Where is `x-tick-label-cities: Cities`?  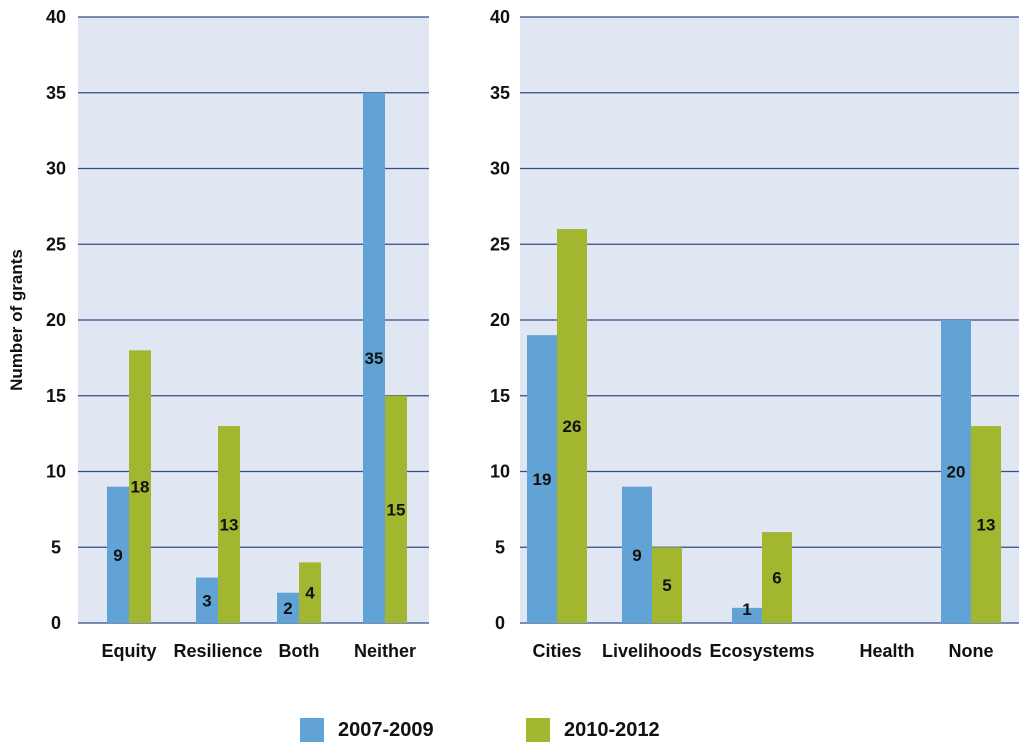 x-tick-label-cities: Cities is located at coordinates (556, 651).